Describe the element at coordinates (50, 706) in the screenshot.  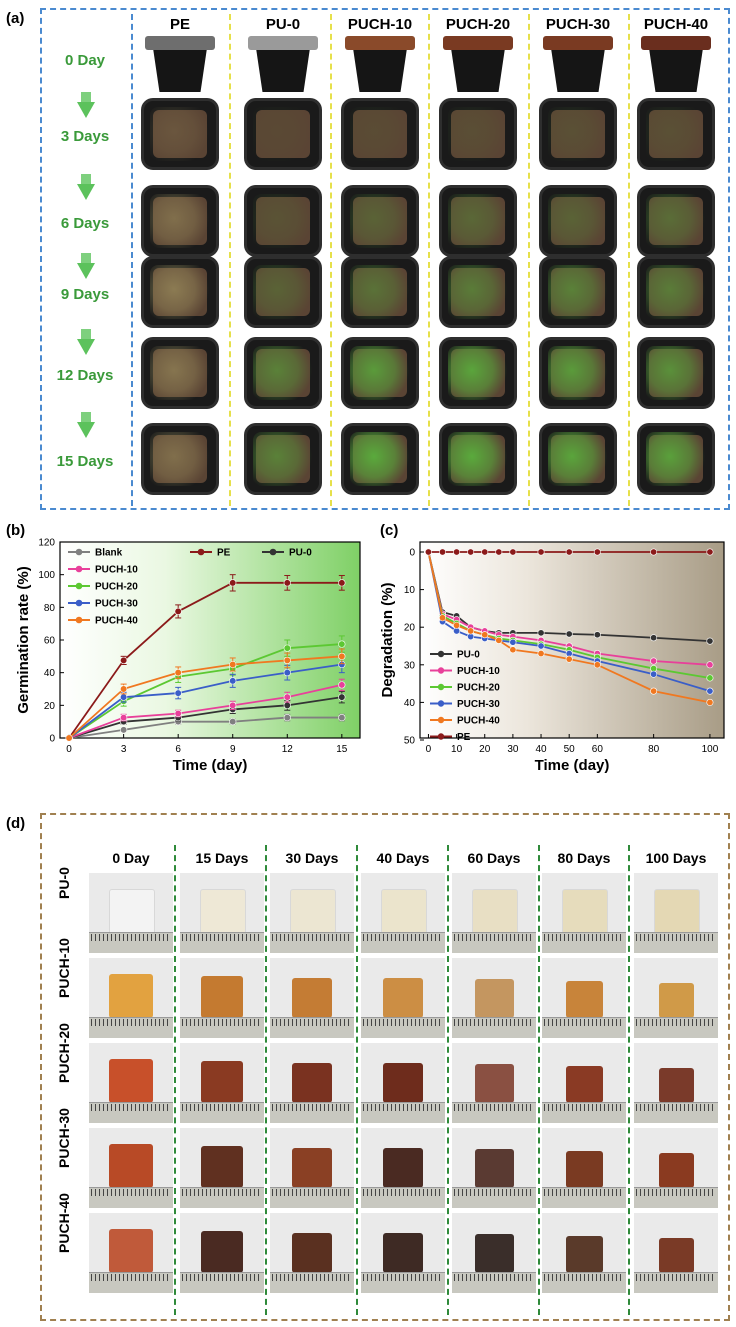
I see `y-tick-label: 20` at that location.